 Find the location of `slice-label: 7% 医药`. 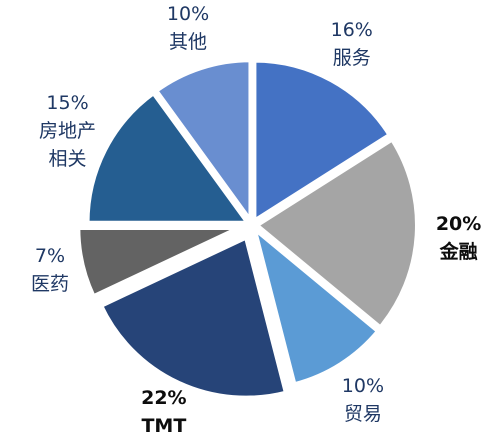

slice-label: 7% 医药 is located at coordinates (50, 270).